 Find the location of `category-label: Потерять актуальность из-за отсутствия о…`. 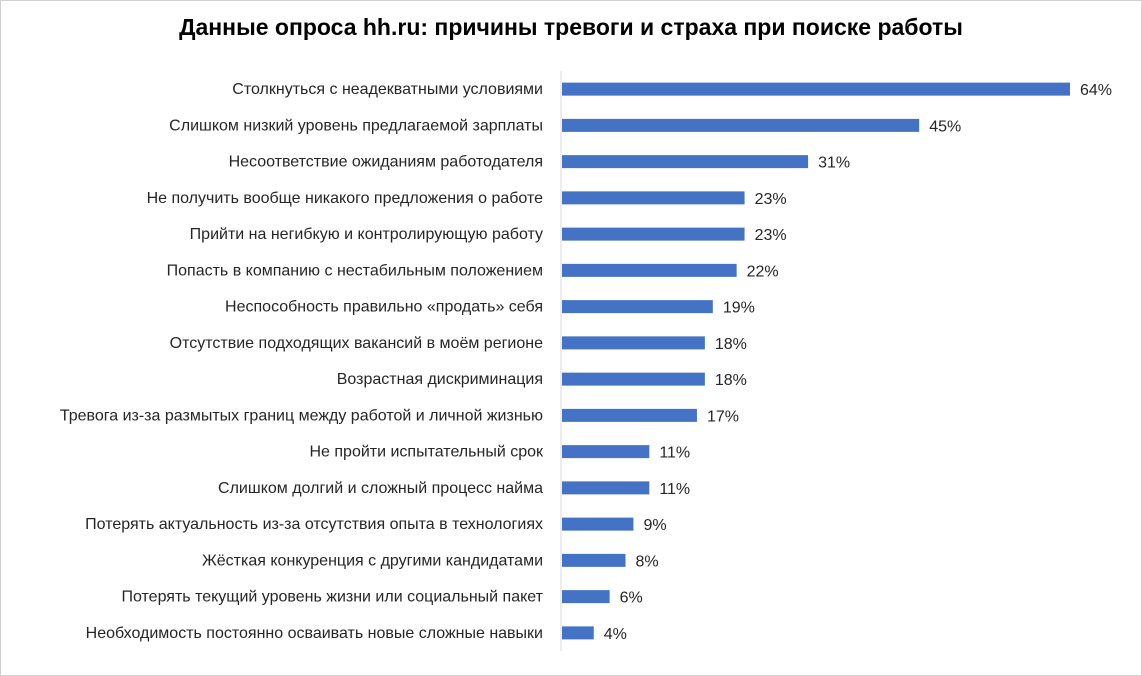

category-label: Потерять актуальность из-за отсутствия о… is located at coordinates (314, 524).